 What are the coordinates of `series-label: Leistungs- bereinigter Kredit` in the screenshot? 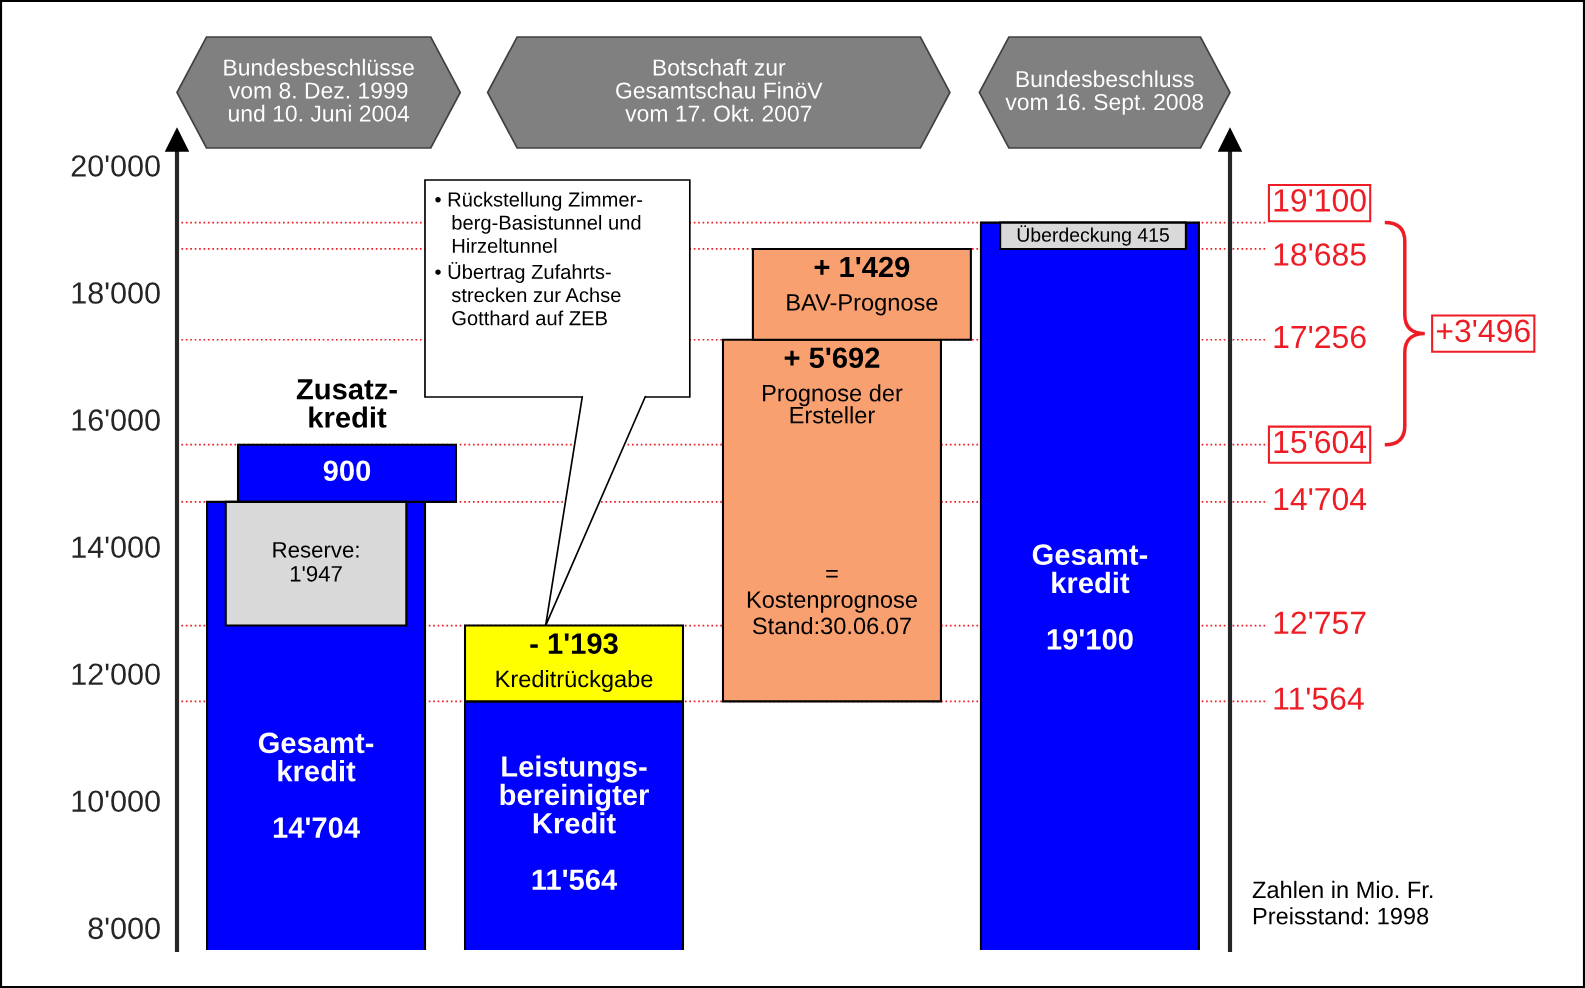 It's located at (574, 794).